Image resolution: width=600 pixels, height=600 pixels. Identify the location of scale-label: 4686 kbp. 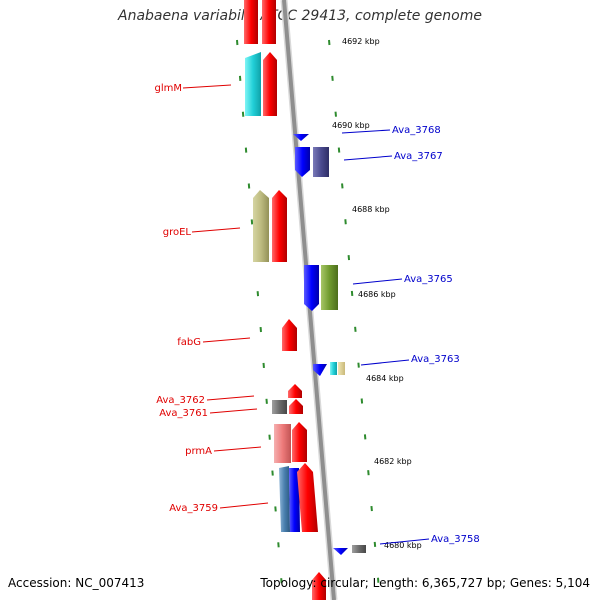
(377, 294).